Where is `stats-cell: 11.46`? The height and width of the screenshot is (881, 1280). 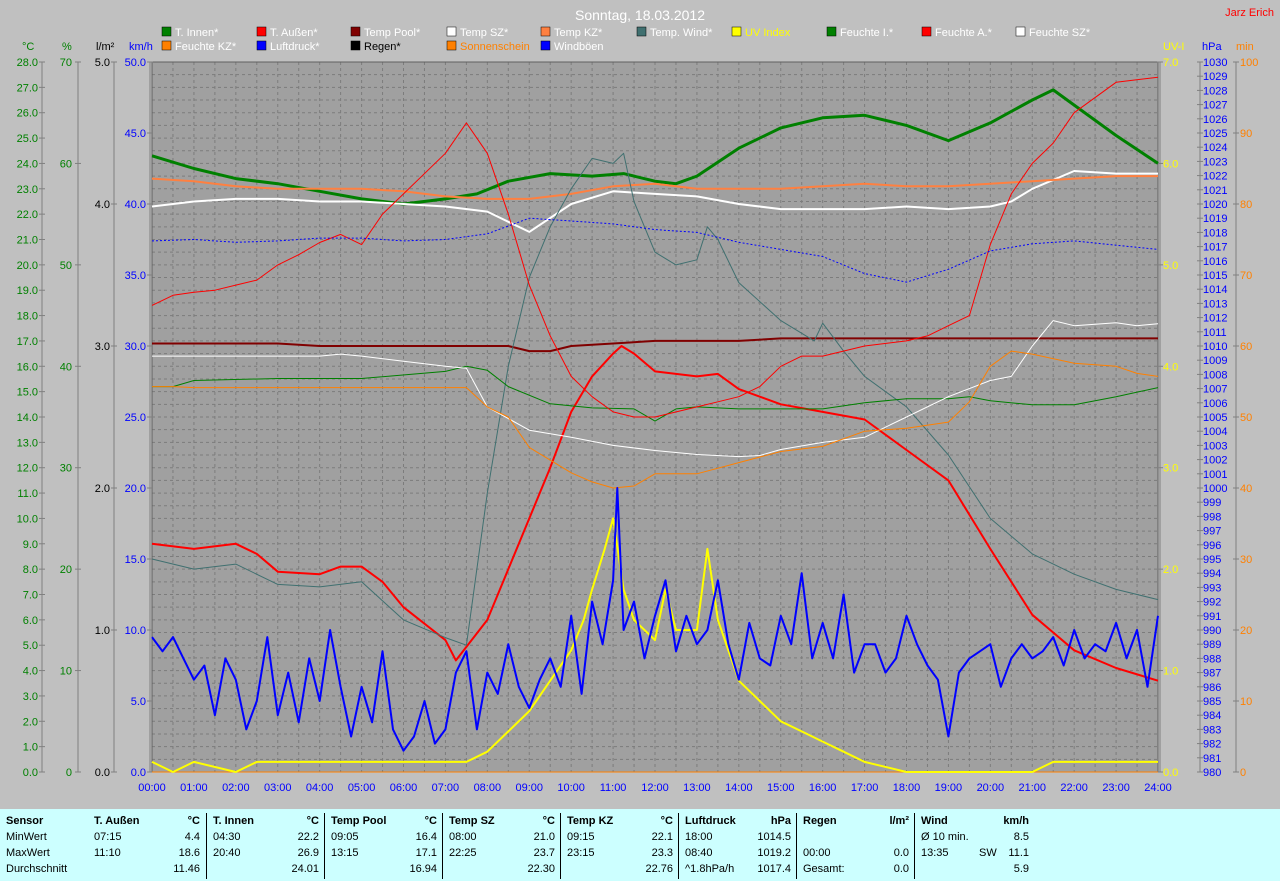
stats-cell: 11.46 is located at coordinates (147, 869).